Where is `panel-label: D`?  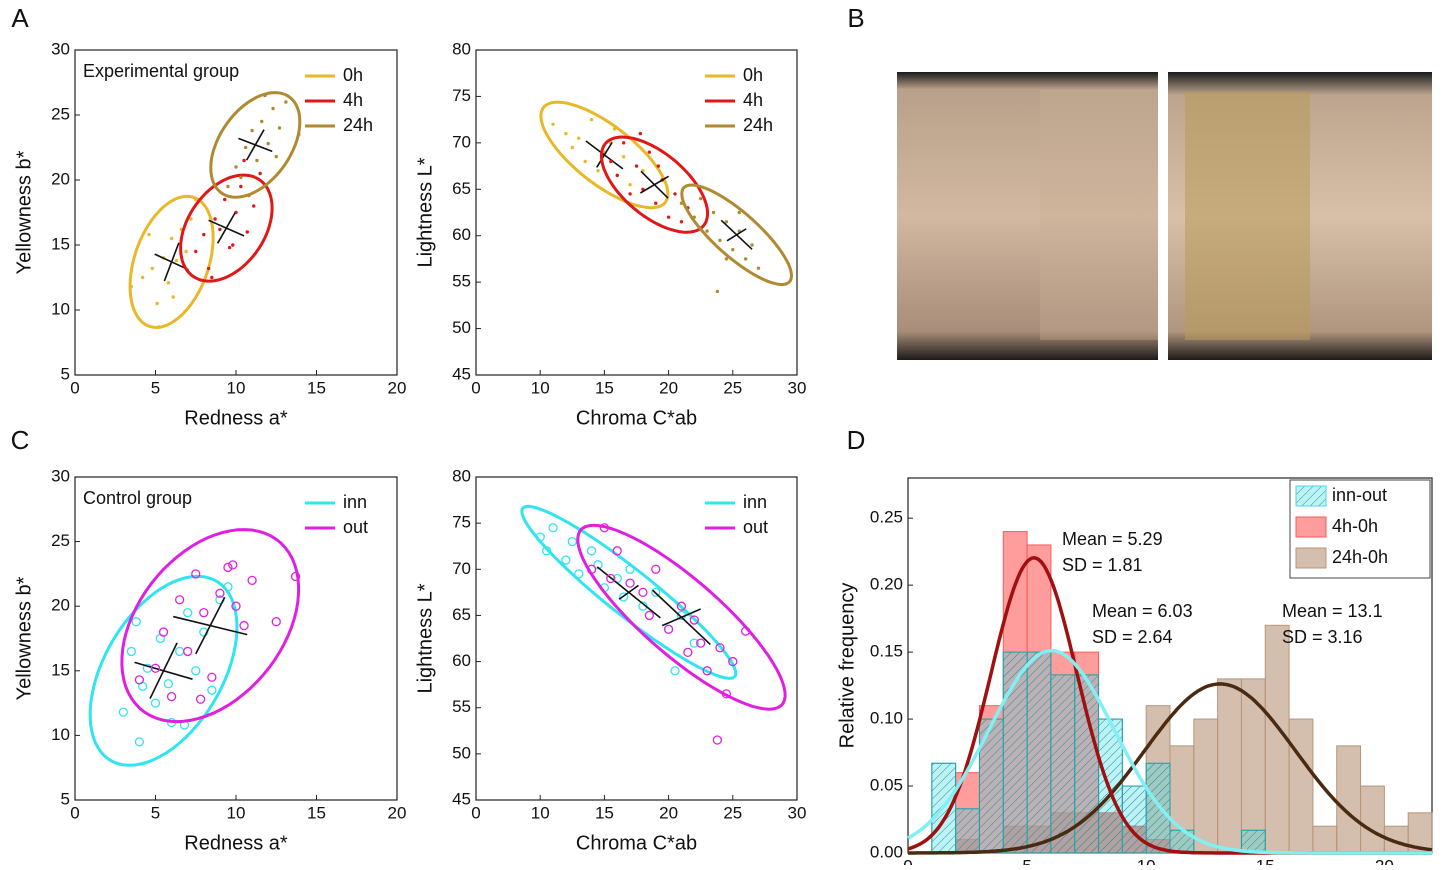 panel-label: D is located at coordinates (856, 440).